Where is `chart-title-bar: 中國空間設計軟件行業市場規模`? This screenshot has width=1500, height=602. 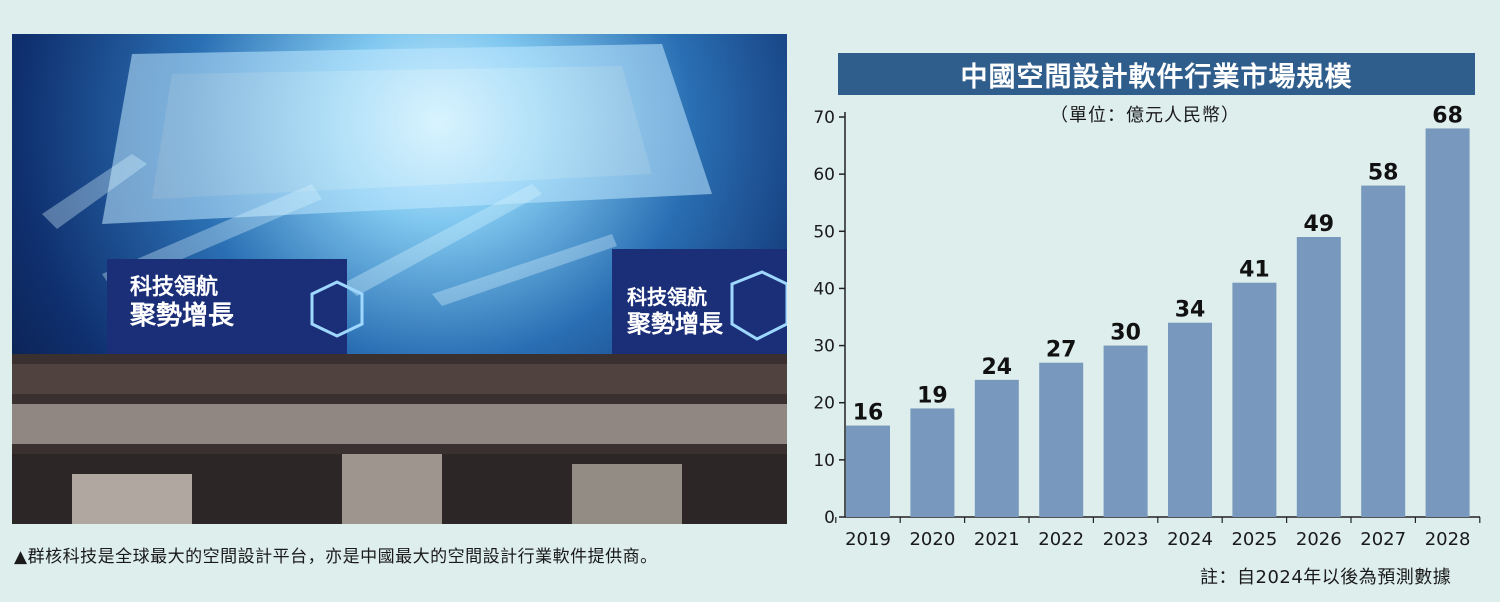
chart-title-bar: 中國空間設計軟件行業市場規模 is located at coordinates (1156, 74).